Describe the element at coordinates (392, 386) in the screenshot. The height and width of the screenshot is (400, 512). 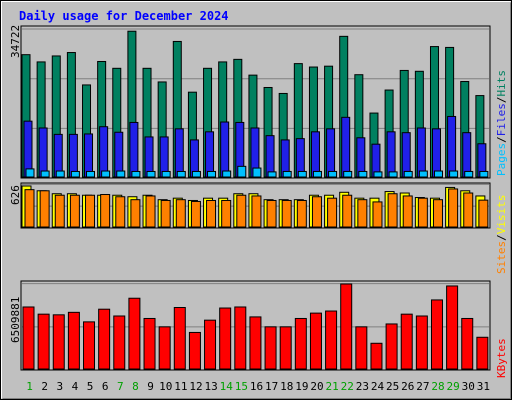
I see `x-tick-label: 25` at that location.